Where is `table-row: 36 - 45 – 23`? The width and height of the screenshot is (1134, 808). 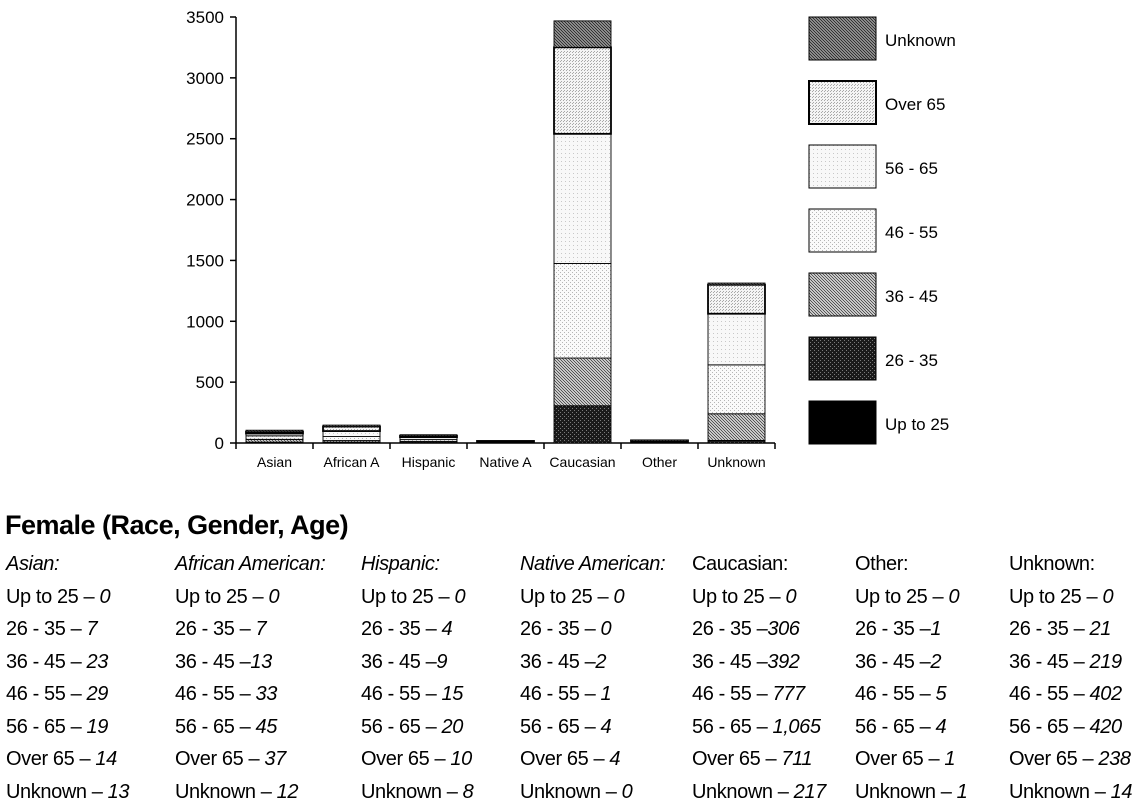 table-row: 36 - 45 – 23 is located at coordinates (67, 662).